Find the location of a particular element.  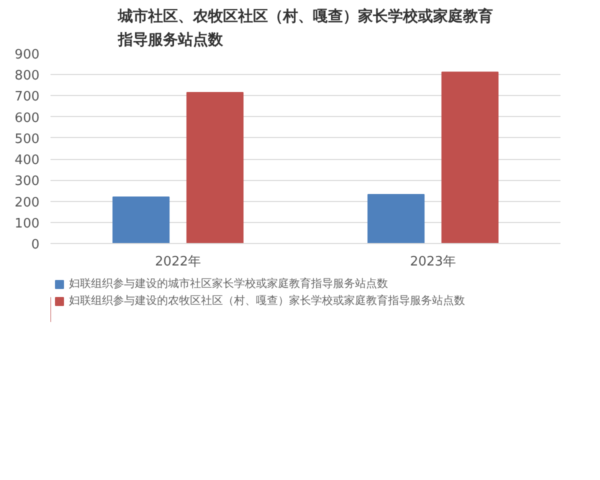

y-tick-label: 300 is located at coordinates (27, 182).